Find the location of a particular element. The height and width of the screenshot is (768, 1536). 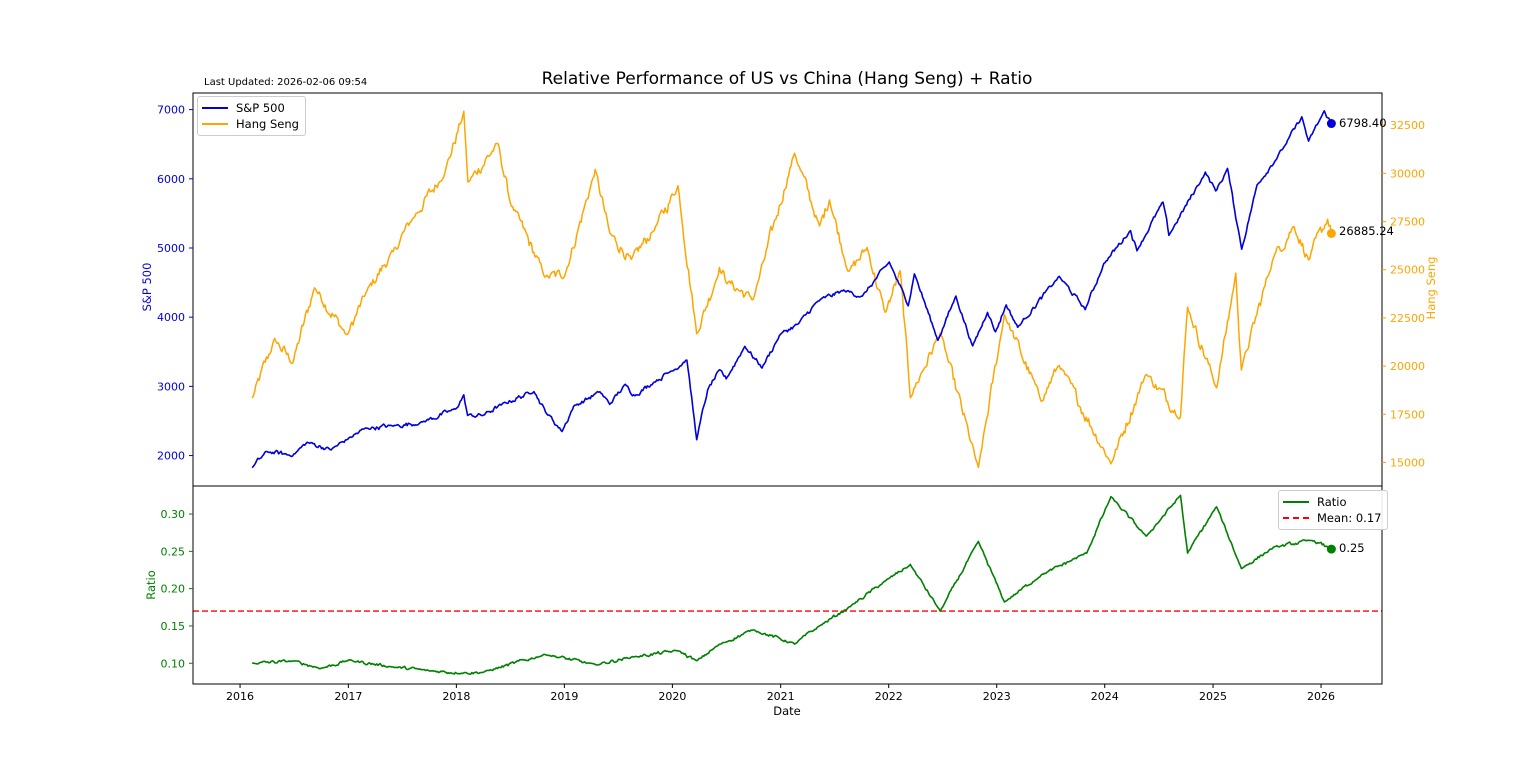

legend-swatch-ratio is located at coordinates (1296, 502).